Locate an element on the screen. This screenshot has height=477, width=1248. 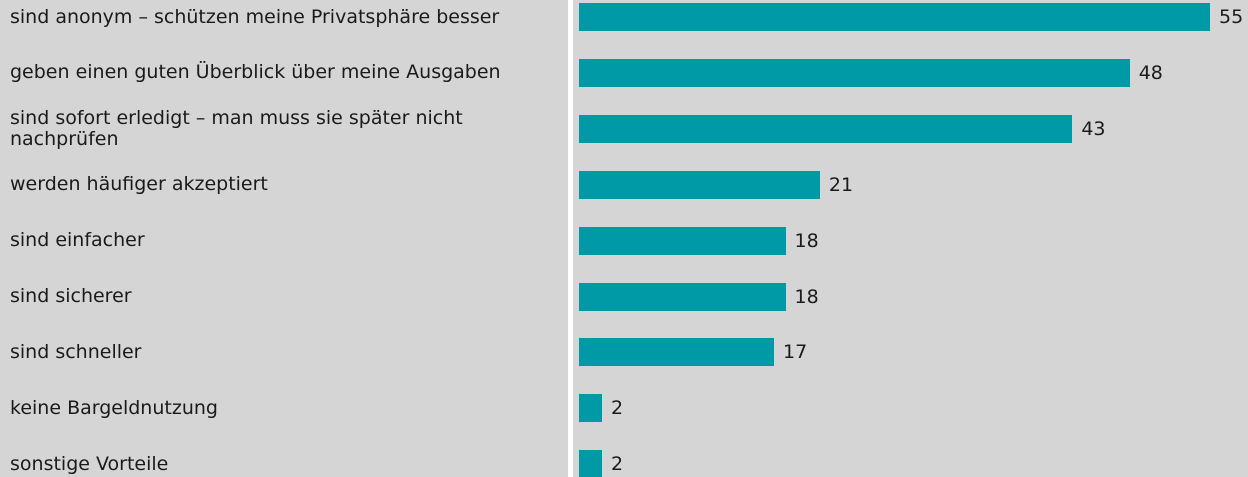
category-label: keine Bargeldnutzung is located at coordinates (114, 407).